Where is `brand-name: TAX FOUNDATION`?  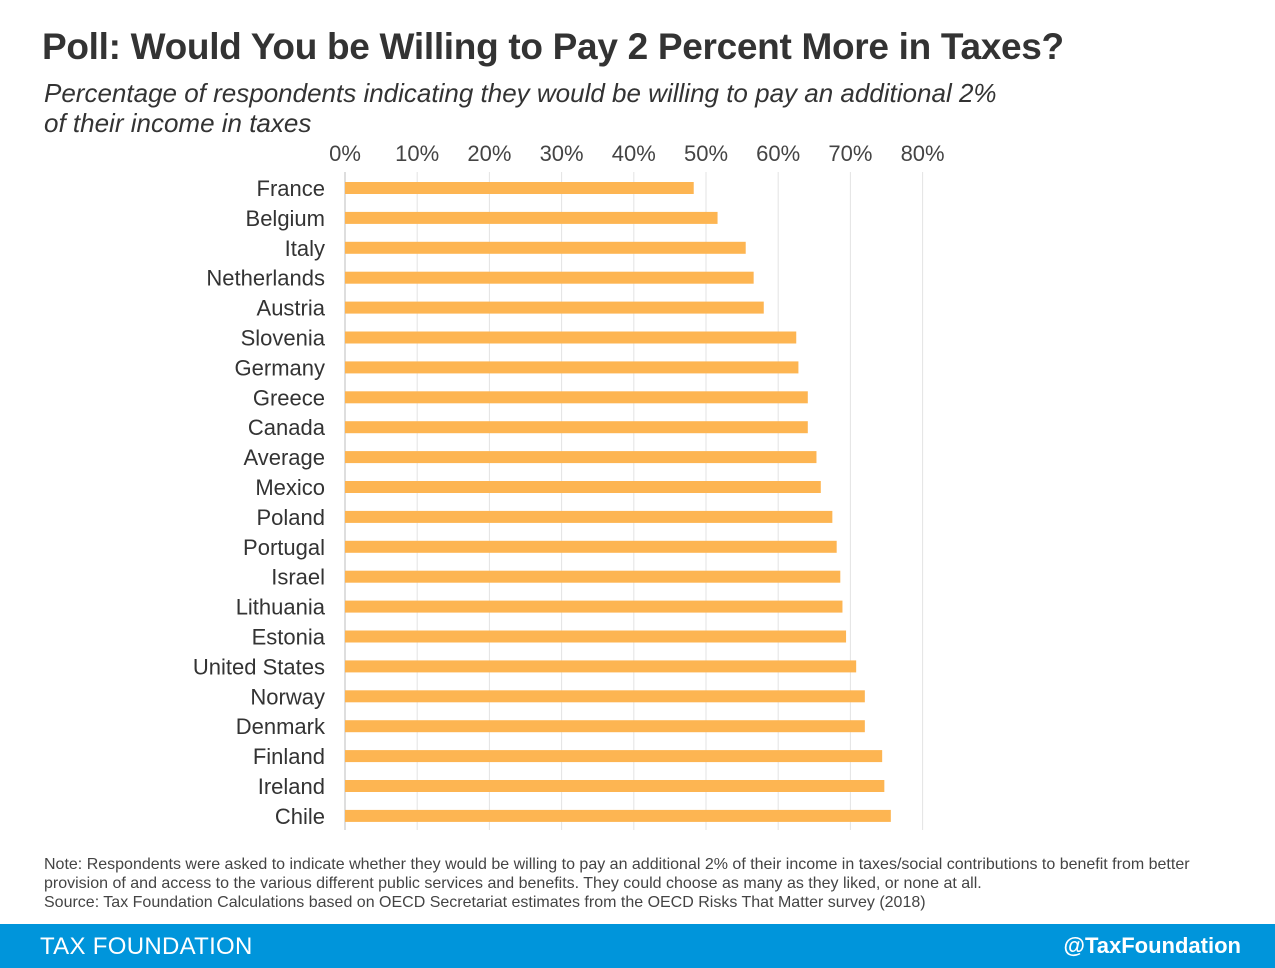 brand-name: TAX FOUNDATION is located at coordinates (146, 946).